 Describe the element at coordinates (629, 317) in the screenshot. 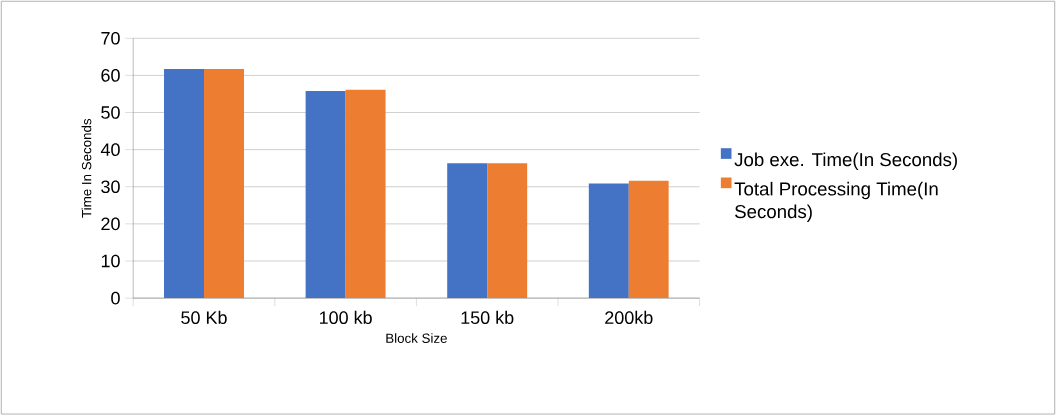

I see `x-tick-label: 200kb` at that location.